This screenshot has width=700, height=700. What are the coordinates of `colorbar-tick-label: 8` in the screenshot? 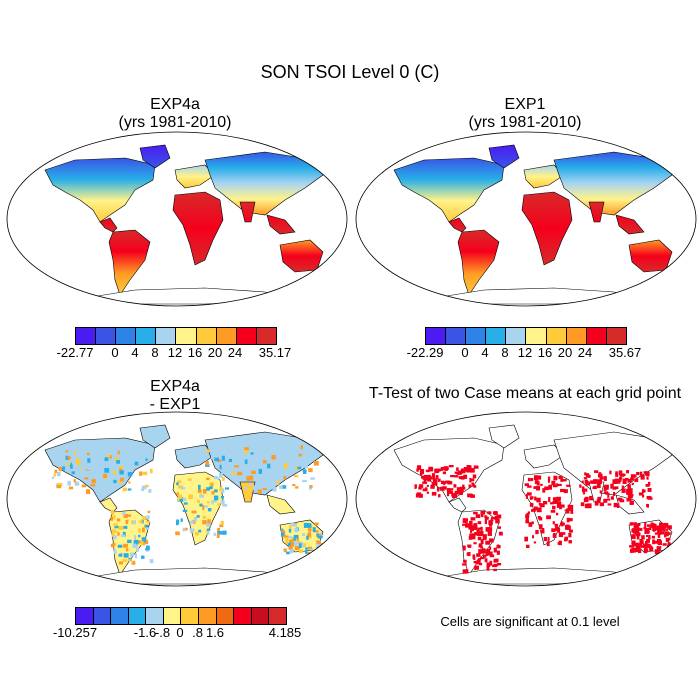 It's located at (505, 352).